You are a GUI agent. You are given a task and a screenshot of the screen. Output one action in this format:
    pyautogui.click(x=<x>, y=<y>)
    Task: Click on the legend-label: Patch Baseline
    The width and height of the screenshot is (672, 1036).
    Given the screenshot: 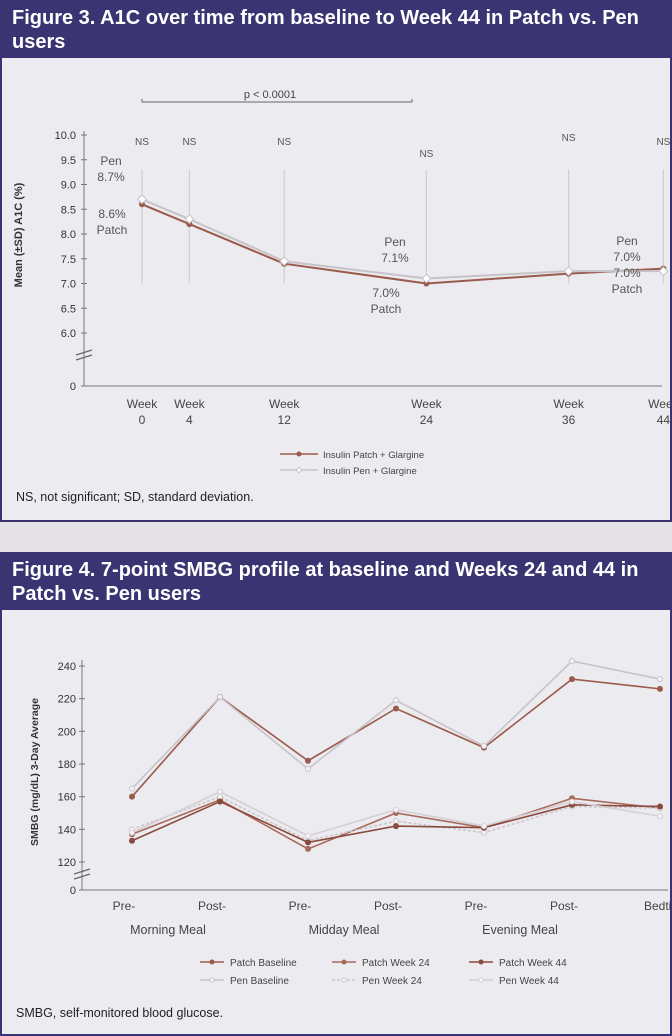 What is the action you would take?
    pyautogui.click(x=263, y=963)
    